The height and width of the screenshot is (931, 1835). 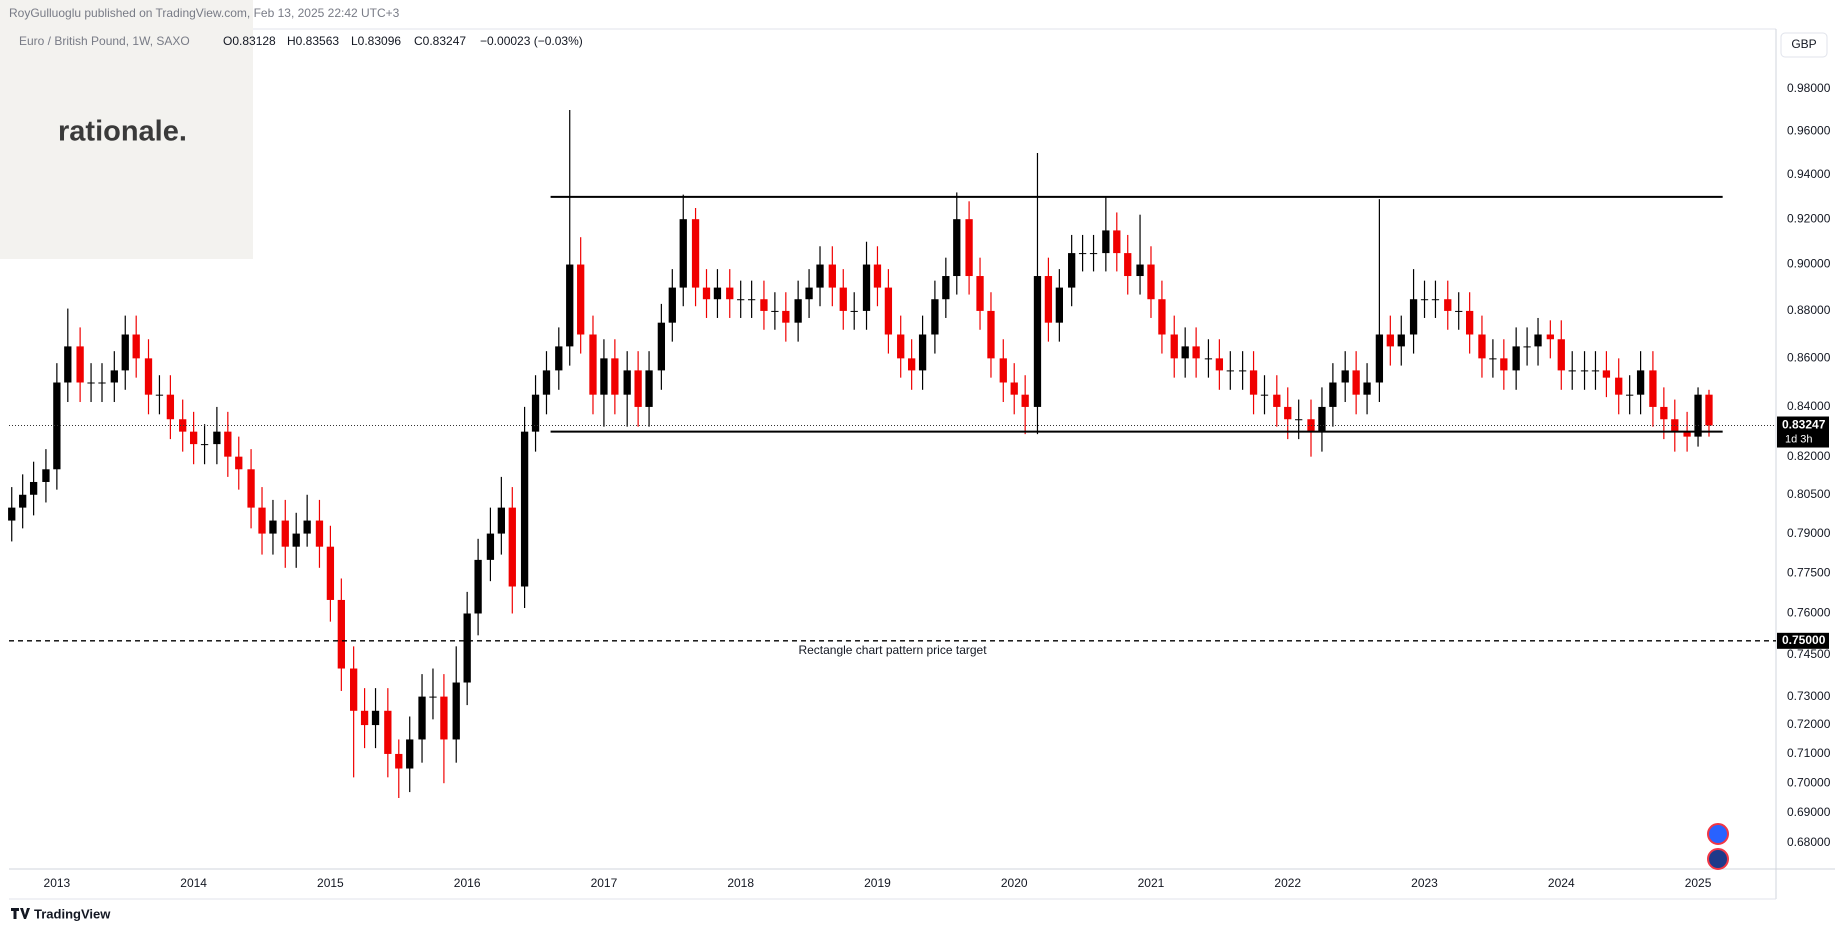 What do you see at coordinates (1718, 859) in the screenshot?
I see `gb-flag-icon` at bounding box center [1718, 859].